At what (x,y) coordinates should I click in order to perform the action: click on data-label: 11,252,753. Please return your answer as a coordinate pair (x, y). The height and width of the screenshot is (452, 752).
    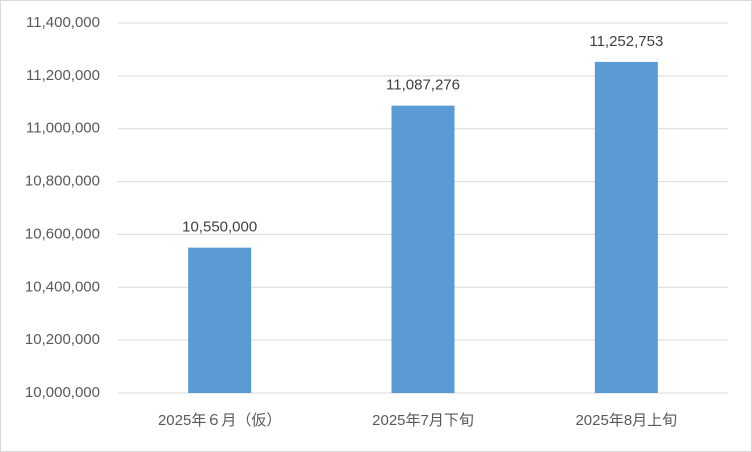
    Looking at the image, I should click on (626, 41).